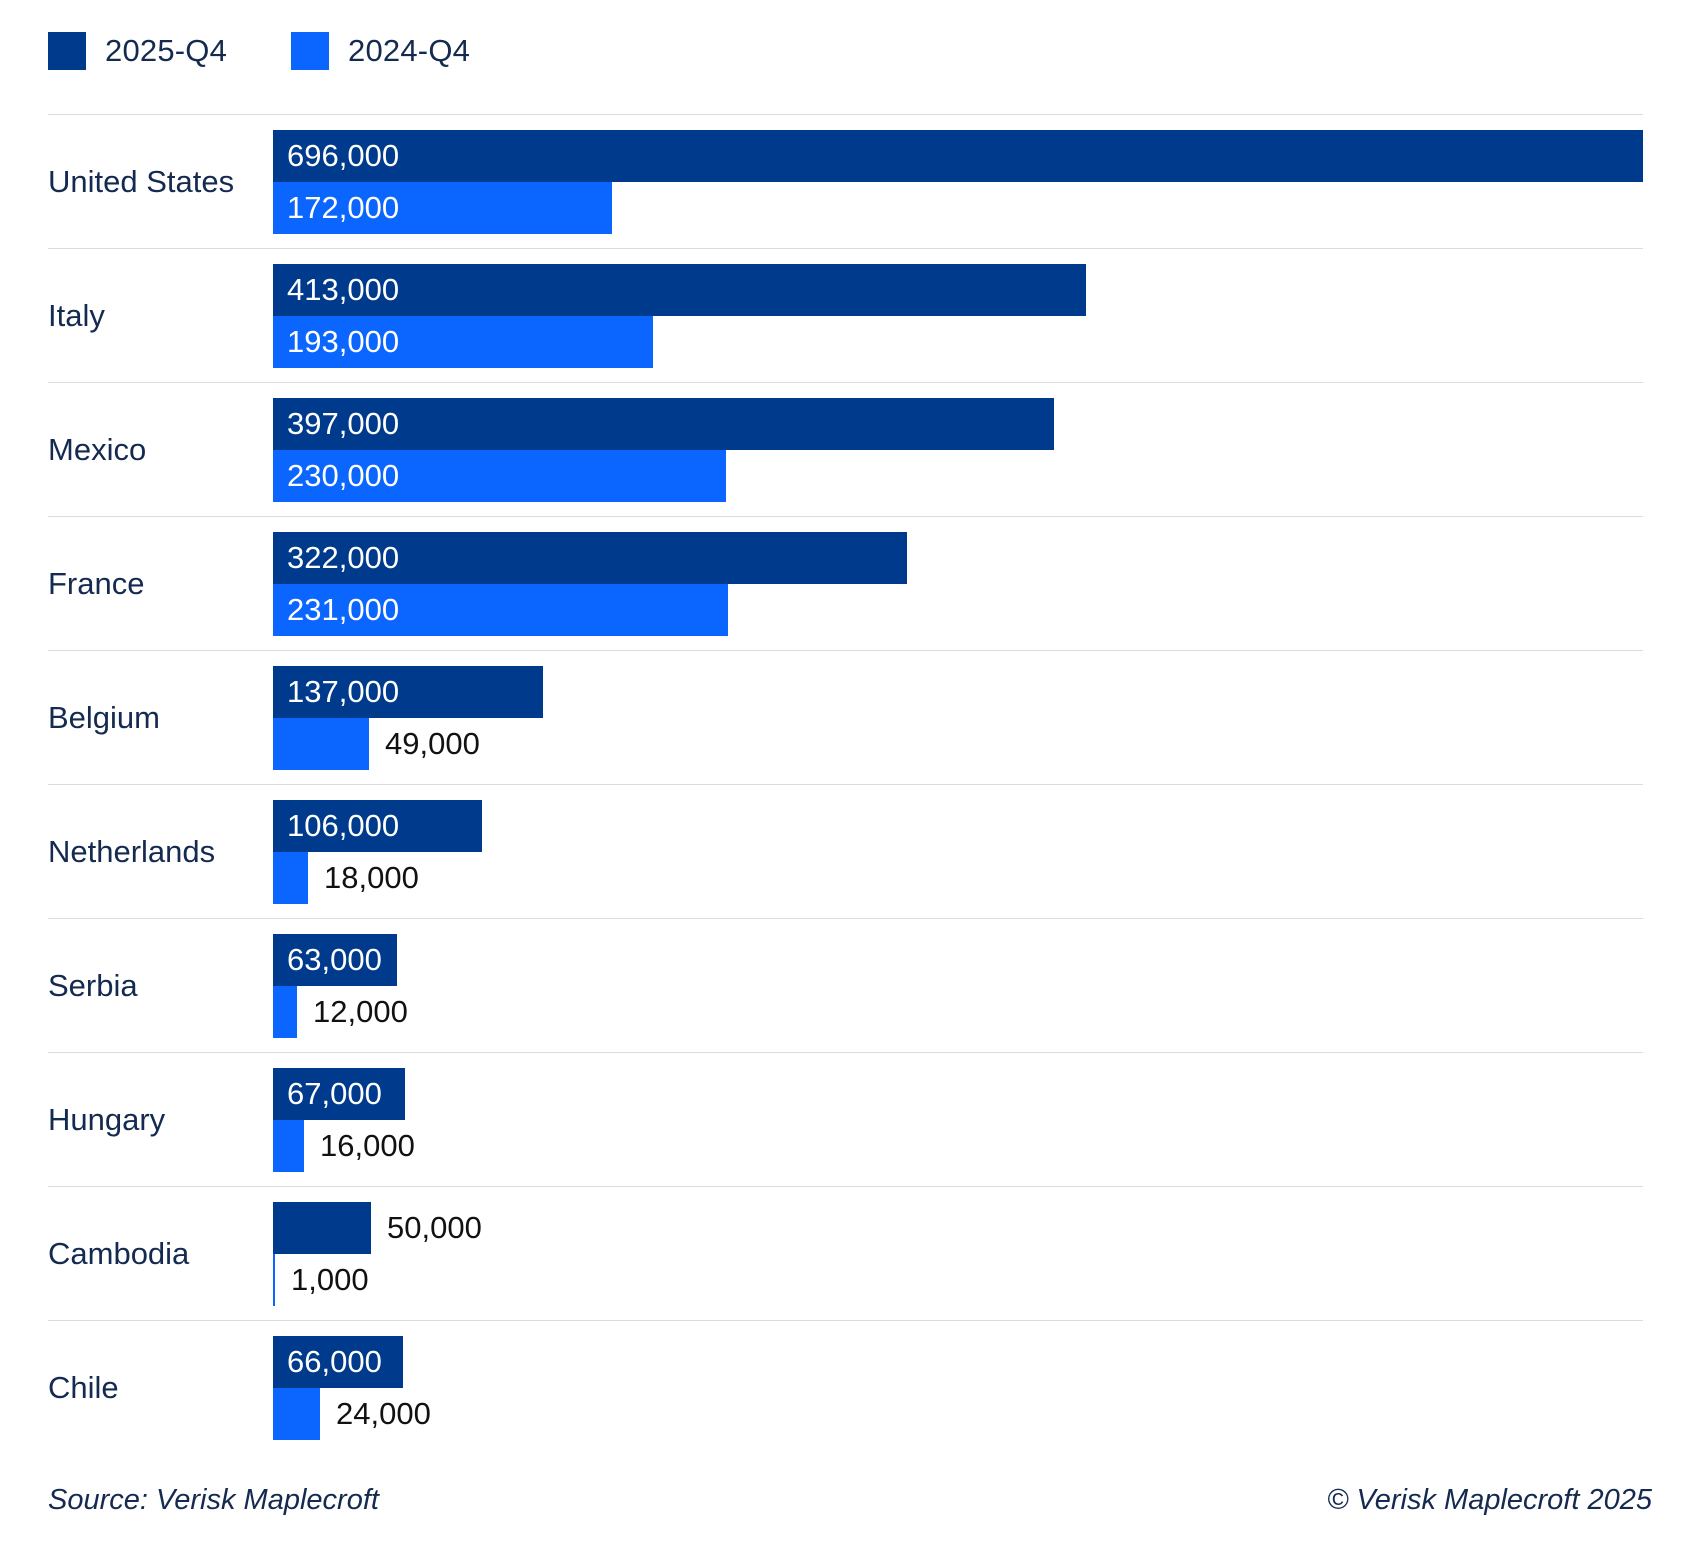  I want to click on value-label: 106,000, so click(343, 825).